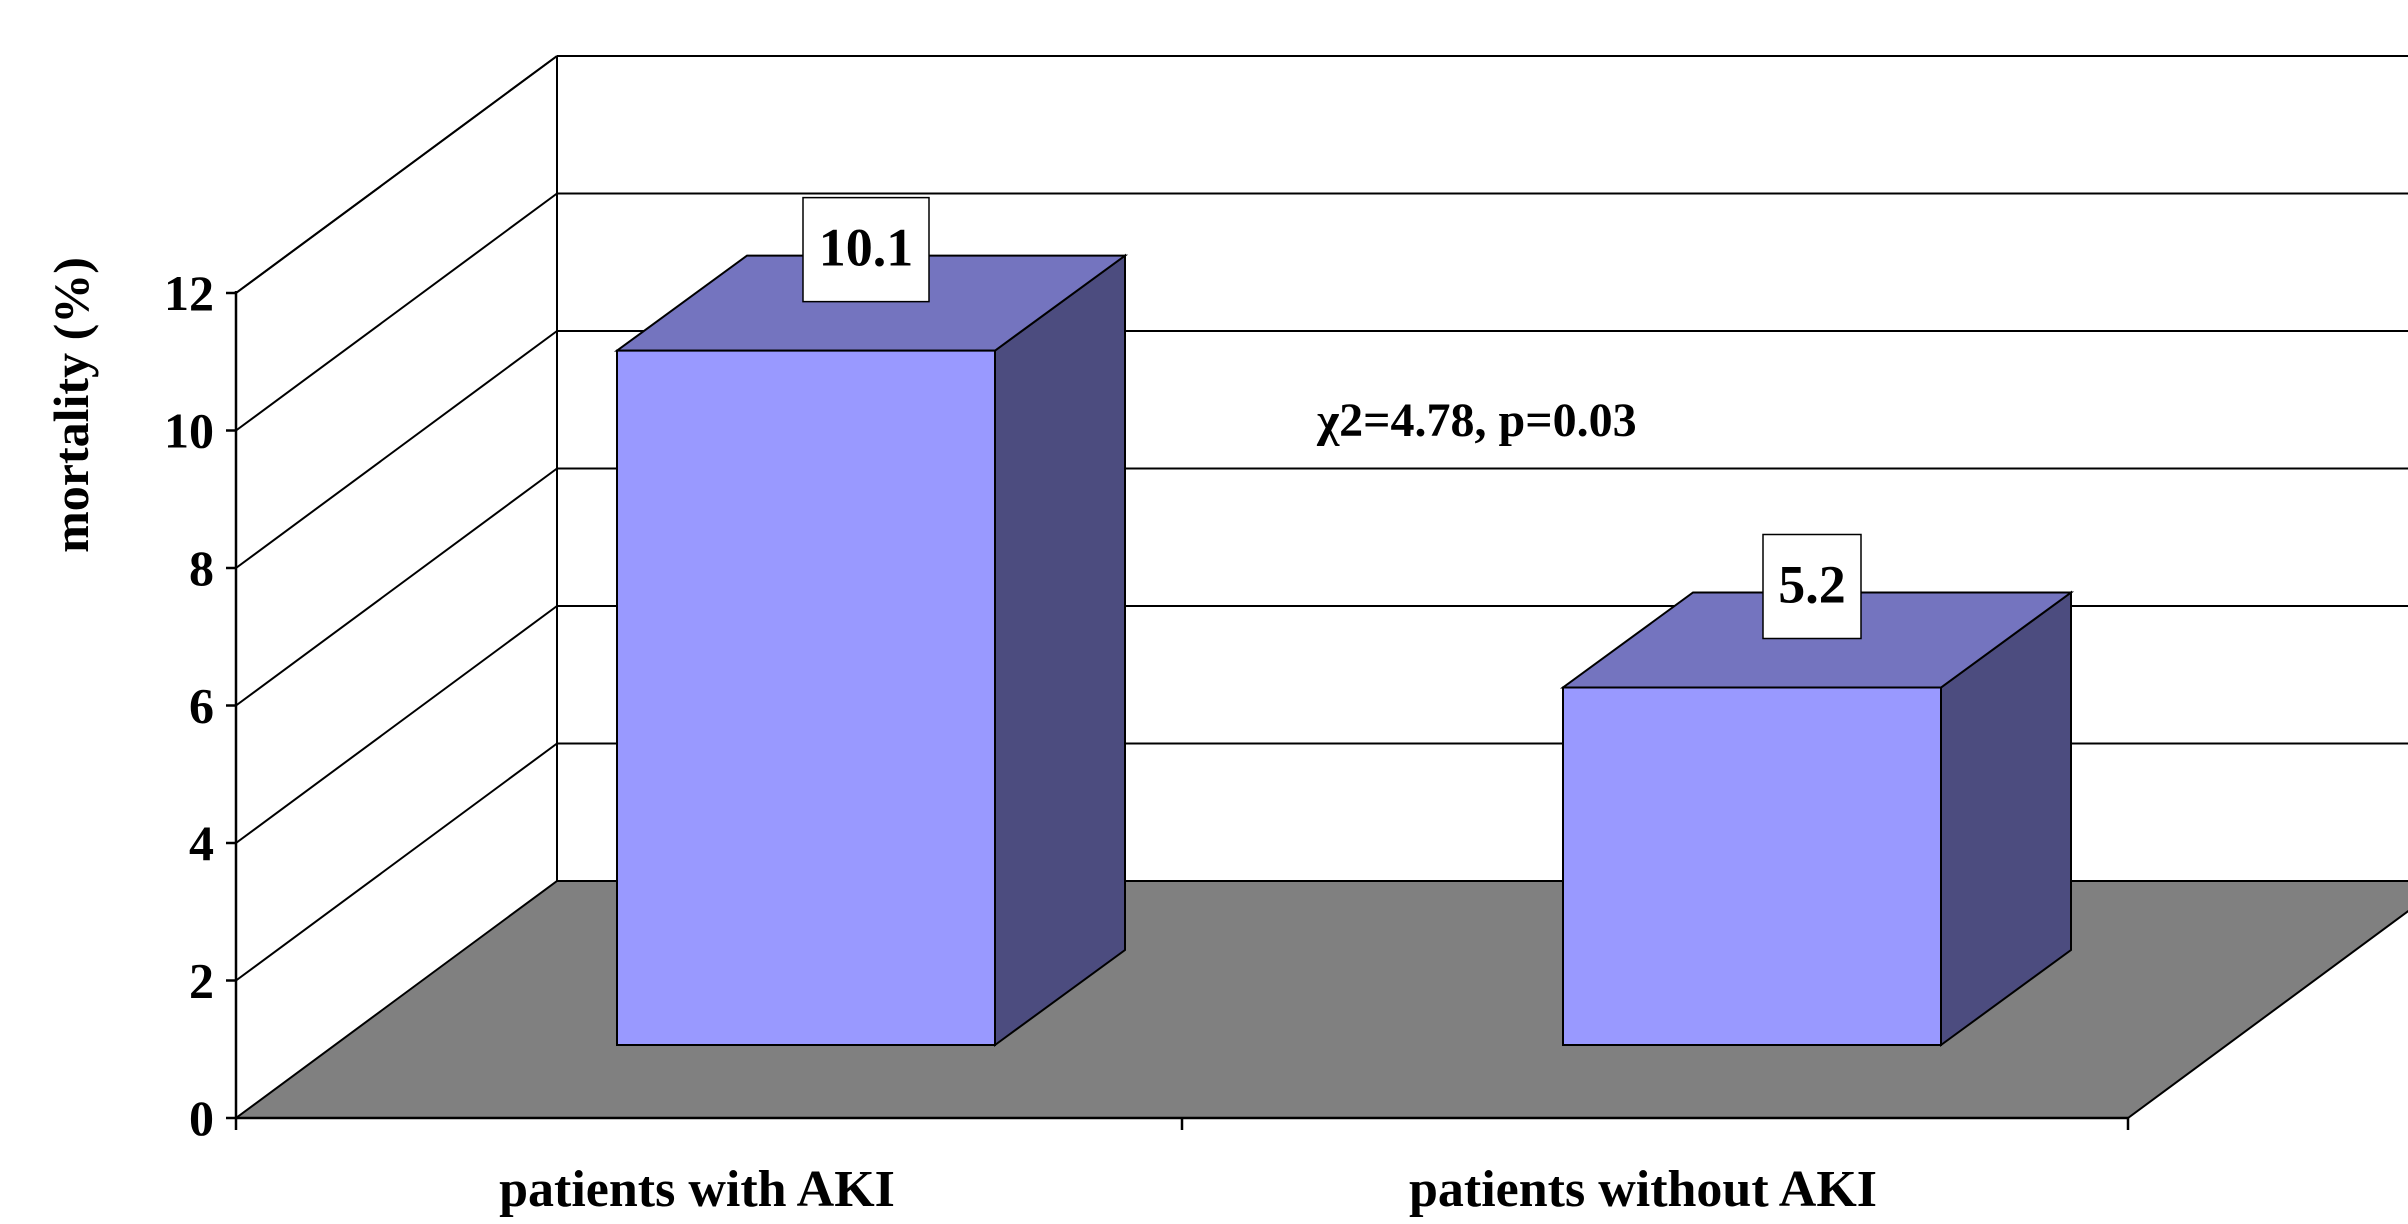 Image resolution: width=2408 pixels, height=1224 pixels. I want to click on side-wall-top-edge, so click(396, 174).